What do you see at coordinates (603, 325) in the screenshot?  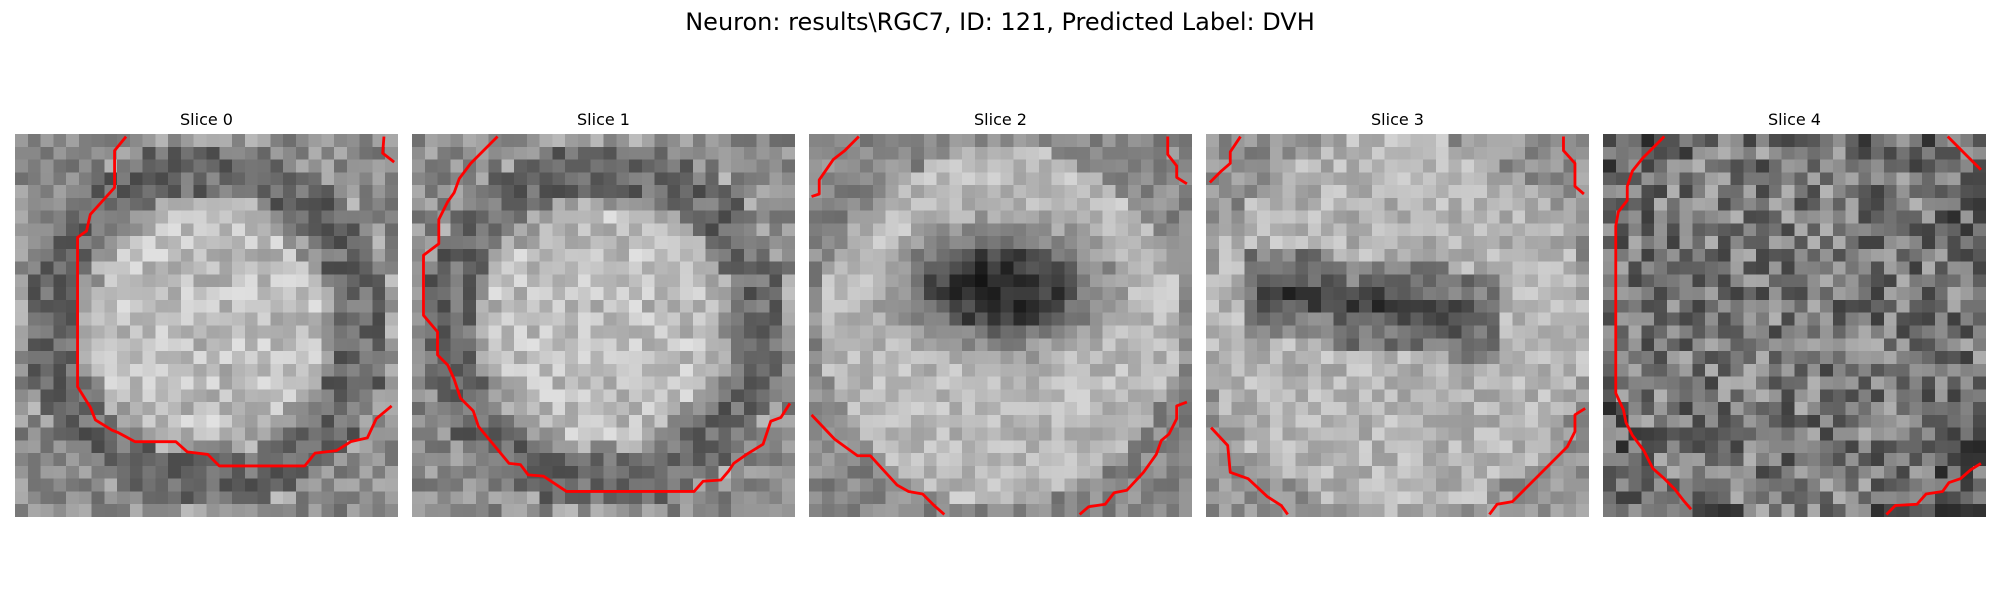 I see `pixel-grid` at bounding box center [603, 325].